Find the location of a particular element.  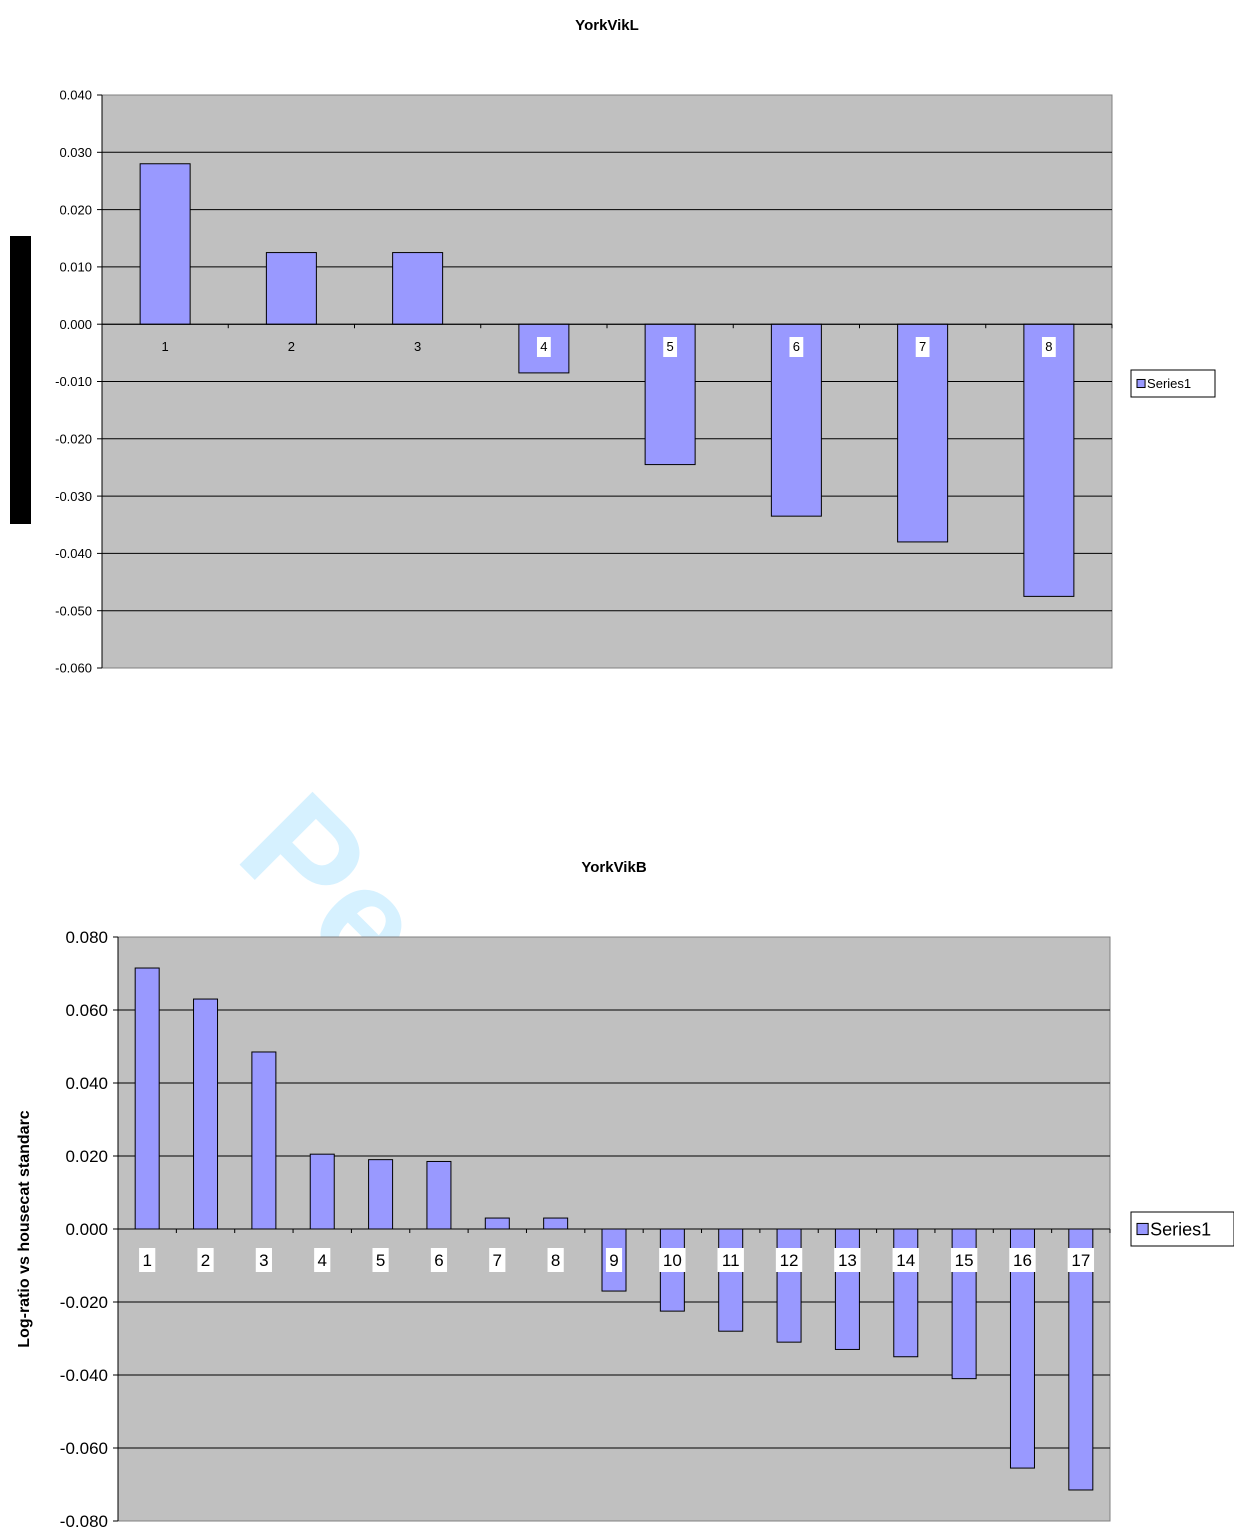

category-label: 14 is located at coordinates (905, 1260).